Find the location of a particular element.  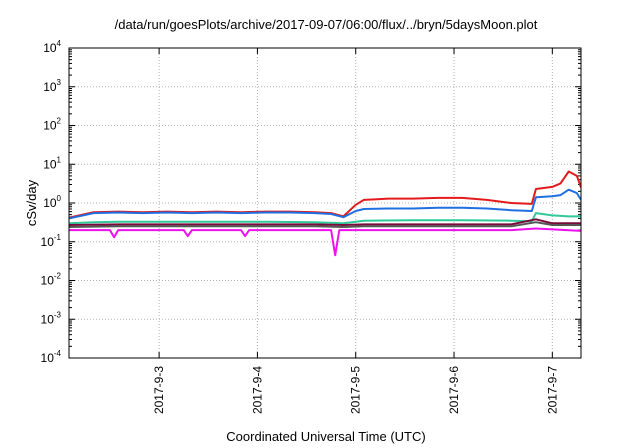

x-axis-label: Coordinated Universal Time (UTC) is located at coordinates (325, 436).